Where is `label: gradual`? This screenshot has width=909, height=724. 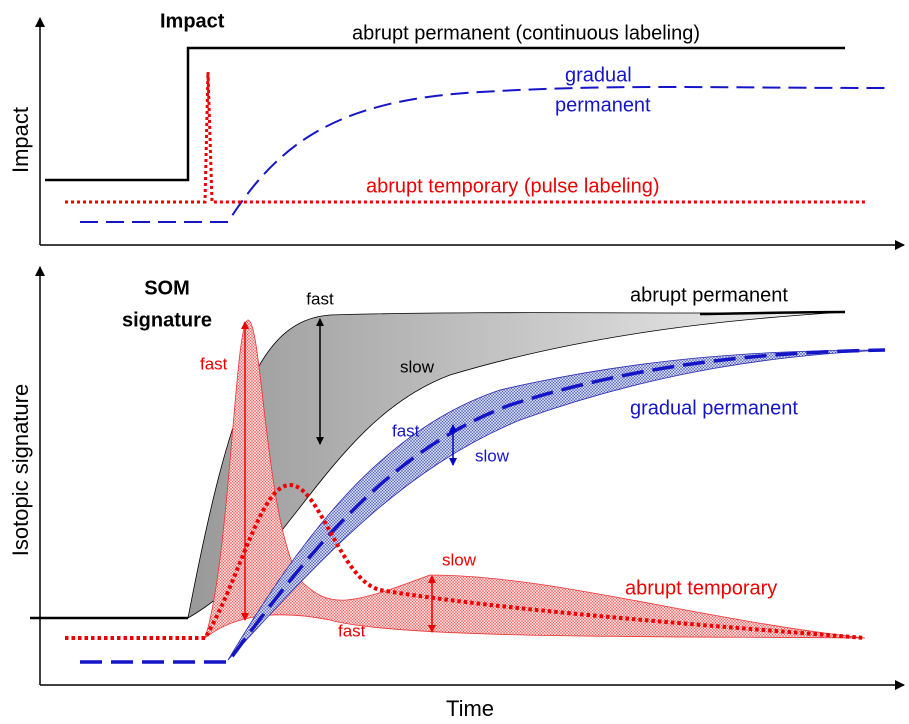 label: gradual is located at coordinates (598, 75).